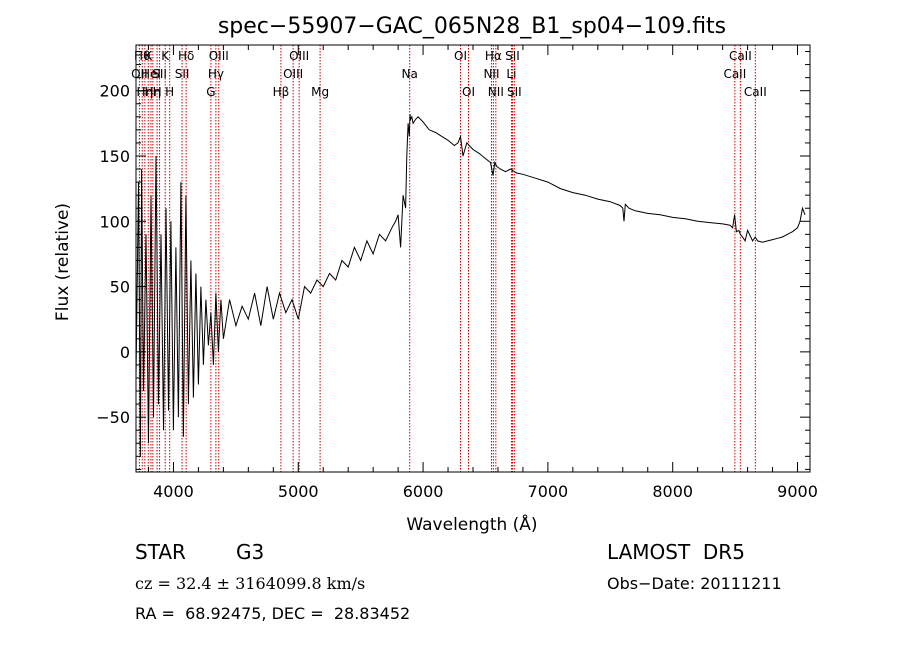  Describe the element at coordinates (173, 491) in the screenshot. I see `x-tick-label-0: 4000` at that location.